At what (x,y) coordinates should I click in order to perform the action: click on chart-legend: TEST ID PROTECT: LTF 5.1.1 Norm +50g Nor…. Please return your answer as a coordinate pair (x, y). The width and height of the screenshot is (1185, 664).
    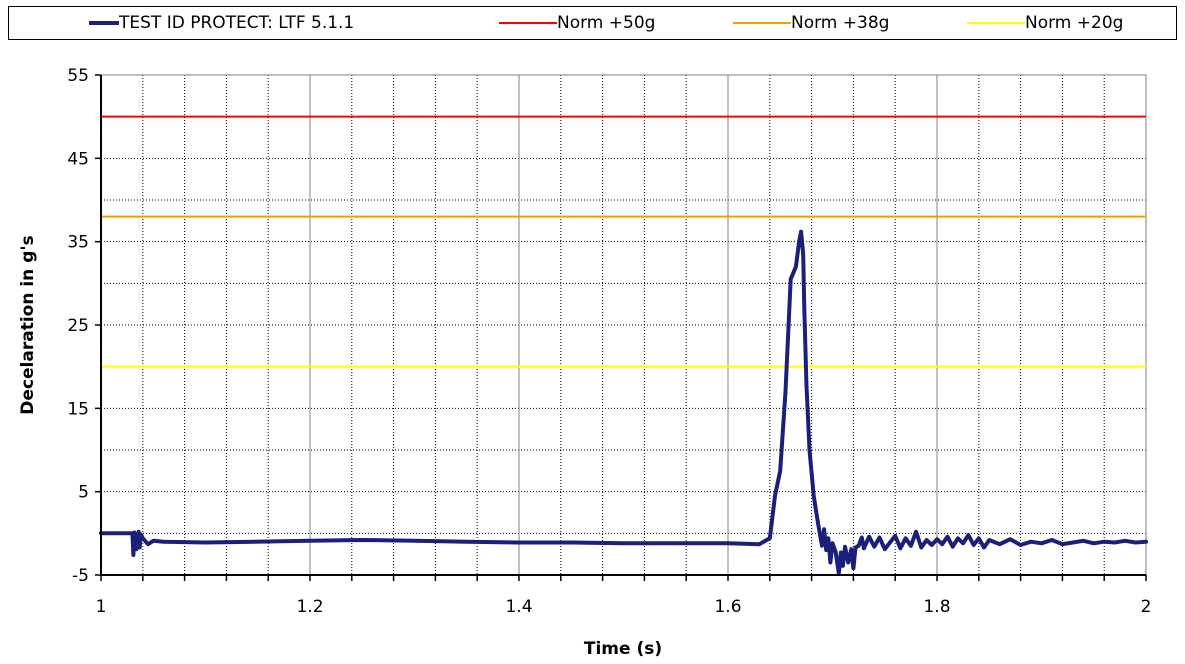
    Looking at the image, I should click on (592, 23).